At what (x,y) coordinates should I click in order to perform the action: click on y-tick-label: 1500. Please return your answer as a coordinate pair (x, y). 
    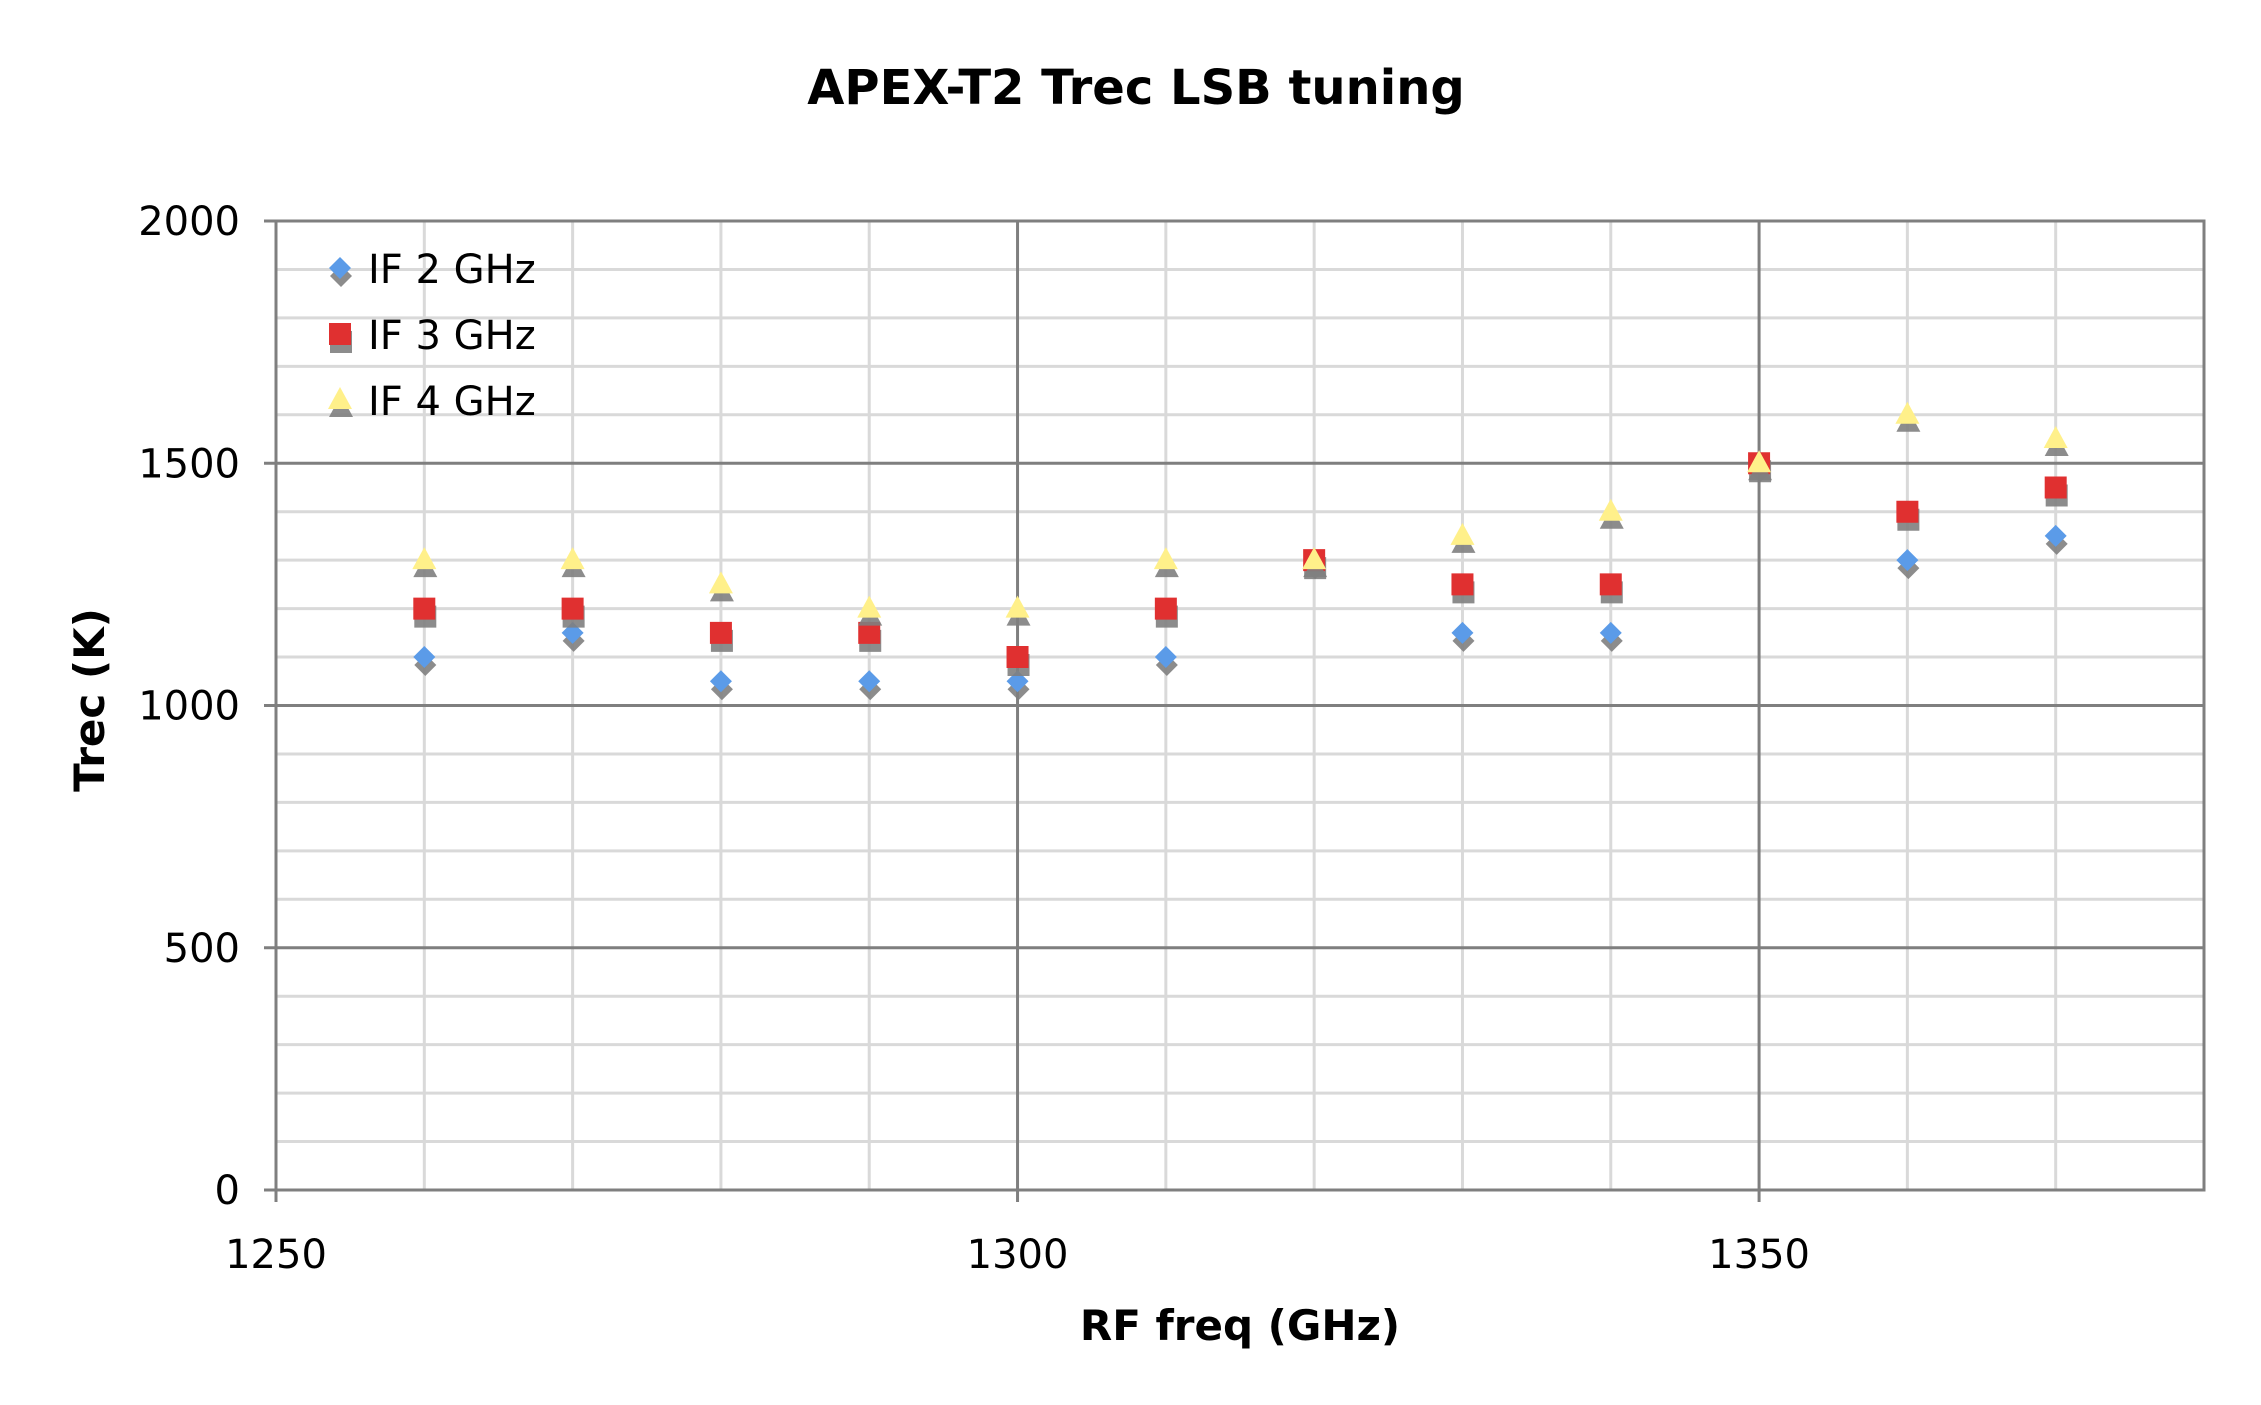
    Looking at the image, I should click on (189, 464).